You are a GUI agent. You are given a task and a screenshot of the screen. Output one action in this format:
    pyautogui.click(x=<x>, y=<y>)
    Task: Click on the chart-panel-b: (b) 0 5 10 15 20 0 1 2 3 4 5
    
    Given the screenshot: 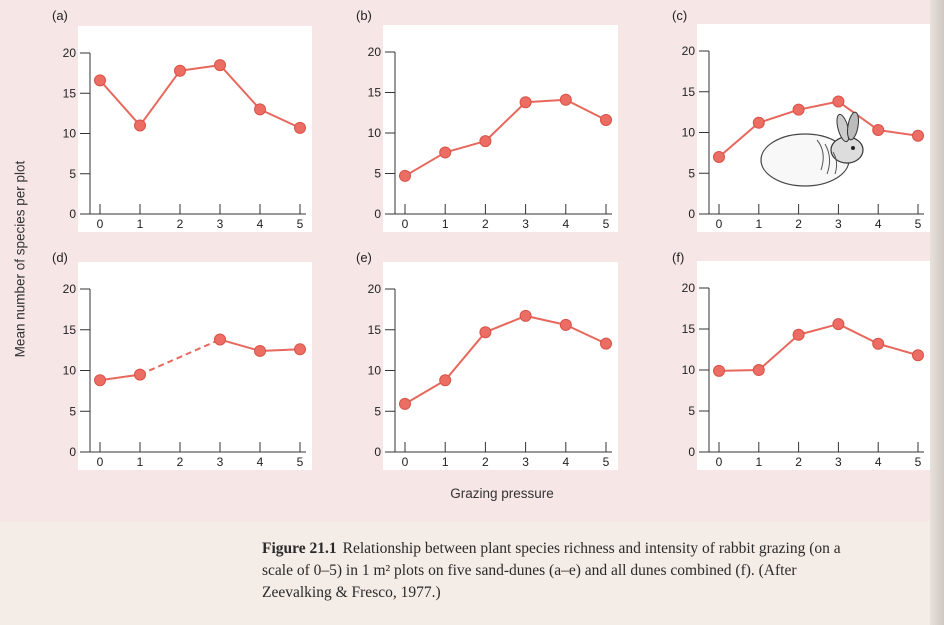 What is the action you would take?
    pyautogui.click(x=487, y=120)
    